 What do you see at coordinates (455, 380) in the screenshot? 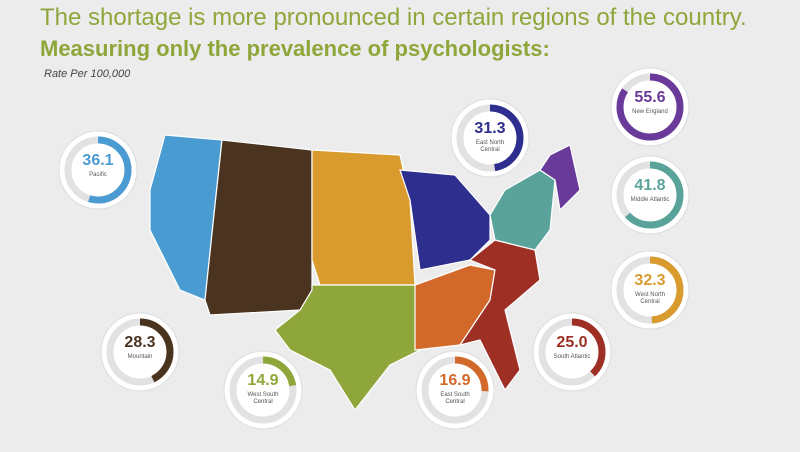
I see `value-label: 16.9` at bounding box center [455, 380].